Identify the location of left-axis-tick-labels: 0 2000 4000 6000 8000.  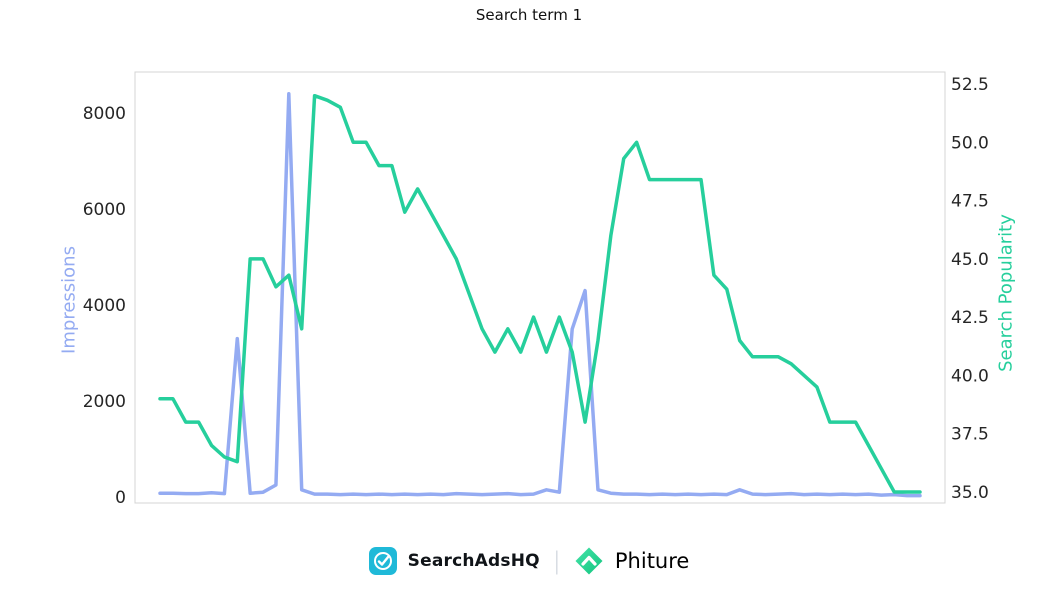
(104, 306).